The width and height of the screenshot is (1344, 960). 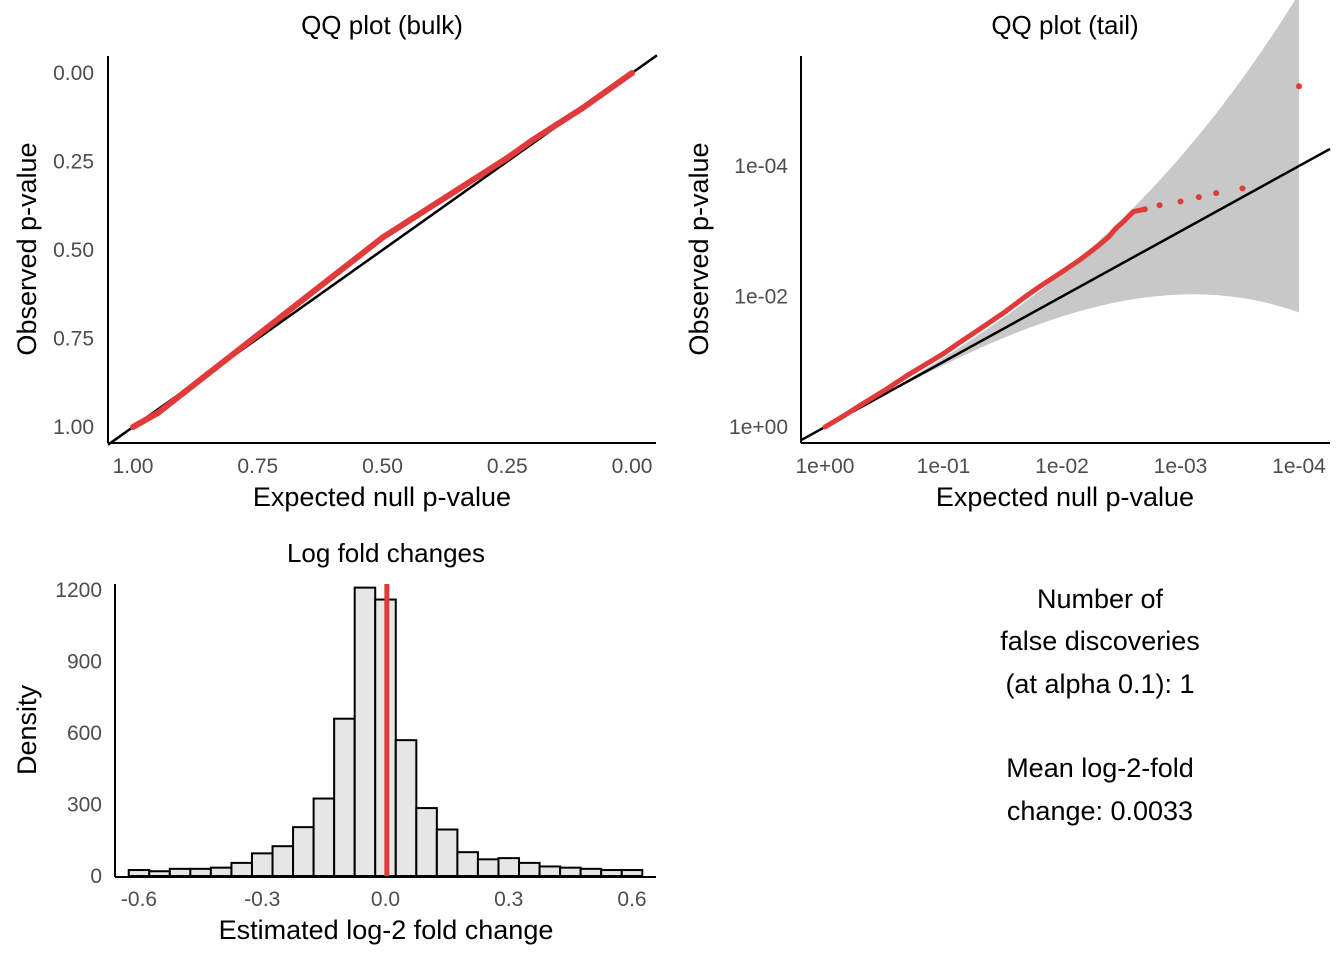 What do you see at coordinates (257, 466) in the screenshot?
I see `qq-bulk-x-tick-label: 0.75` at bounding box center [257, 466].